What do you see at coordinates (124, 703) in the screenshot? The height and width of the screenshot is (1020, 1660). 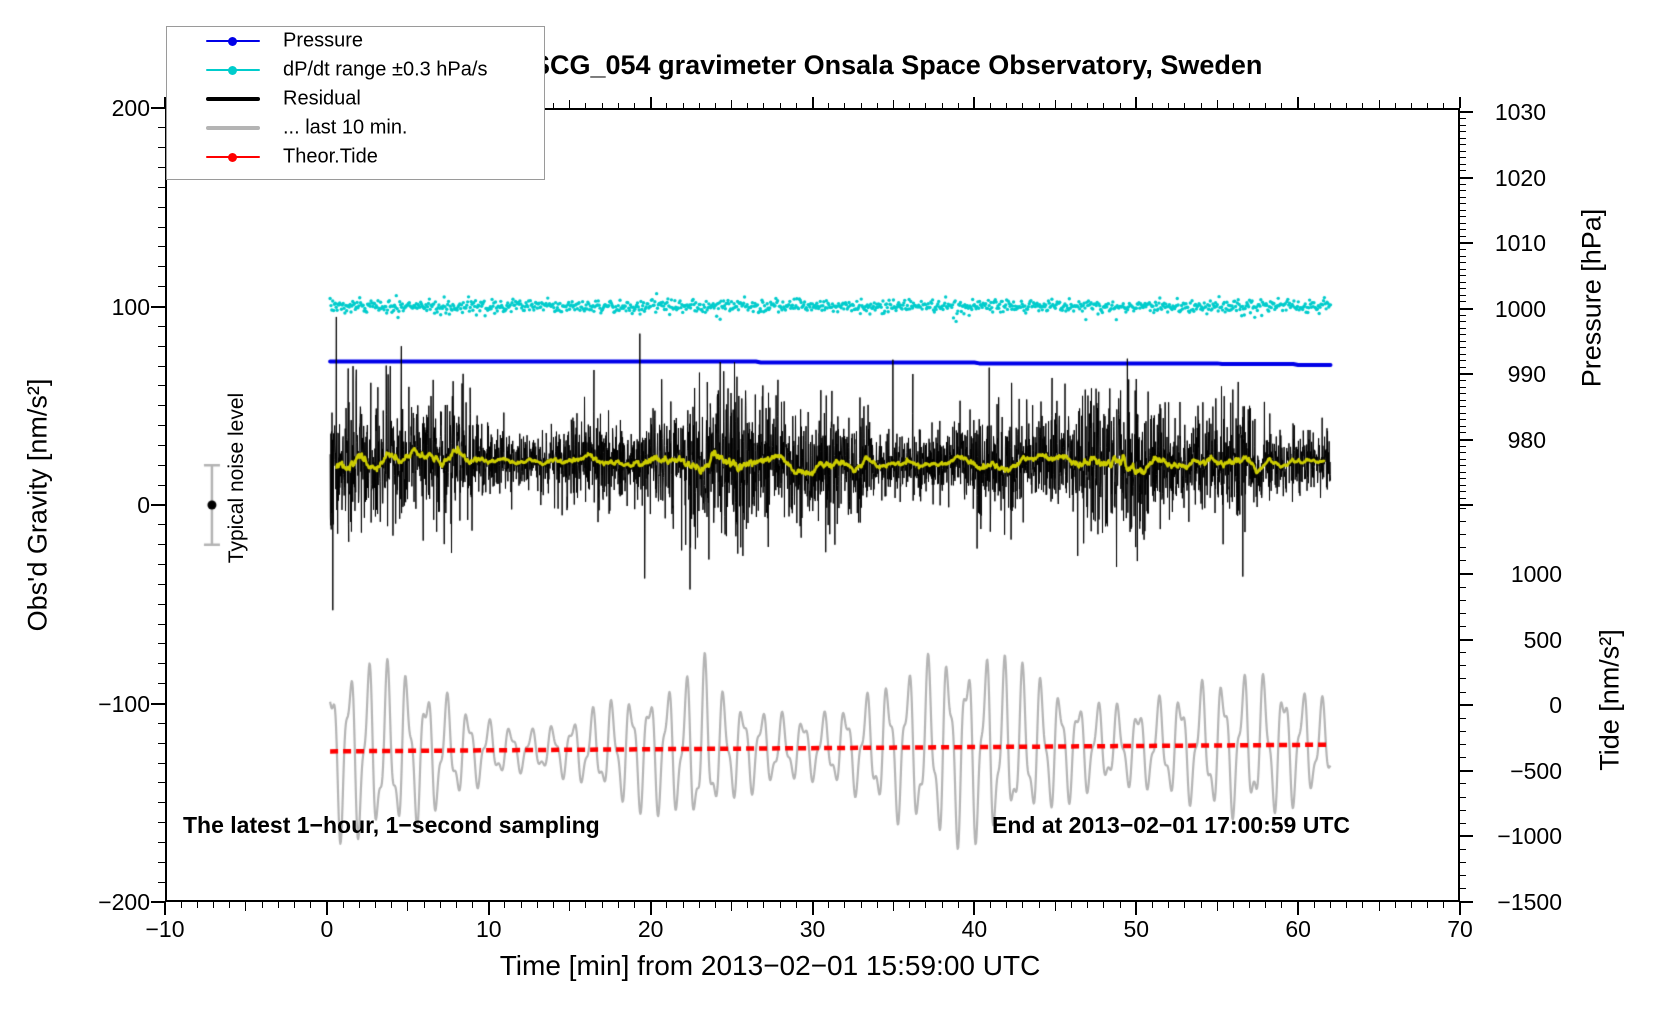 I see `gravity-tick-label: −100` at bounding box center [124, 703].